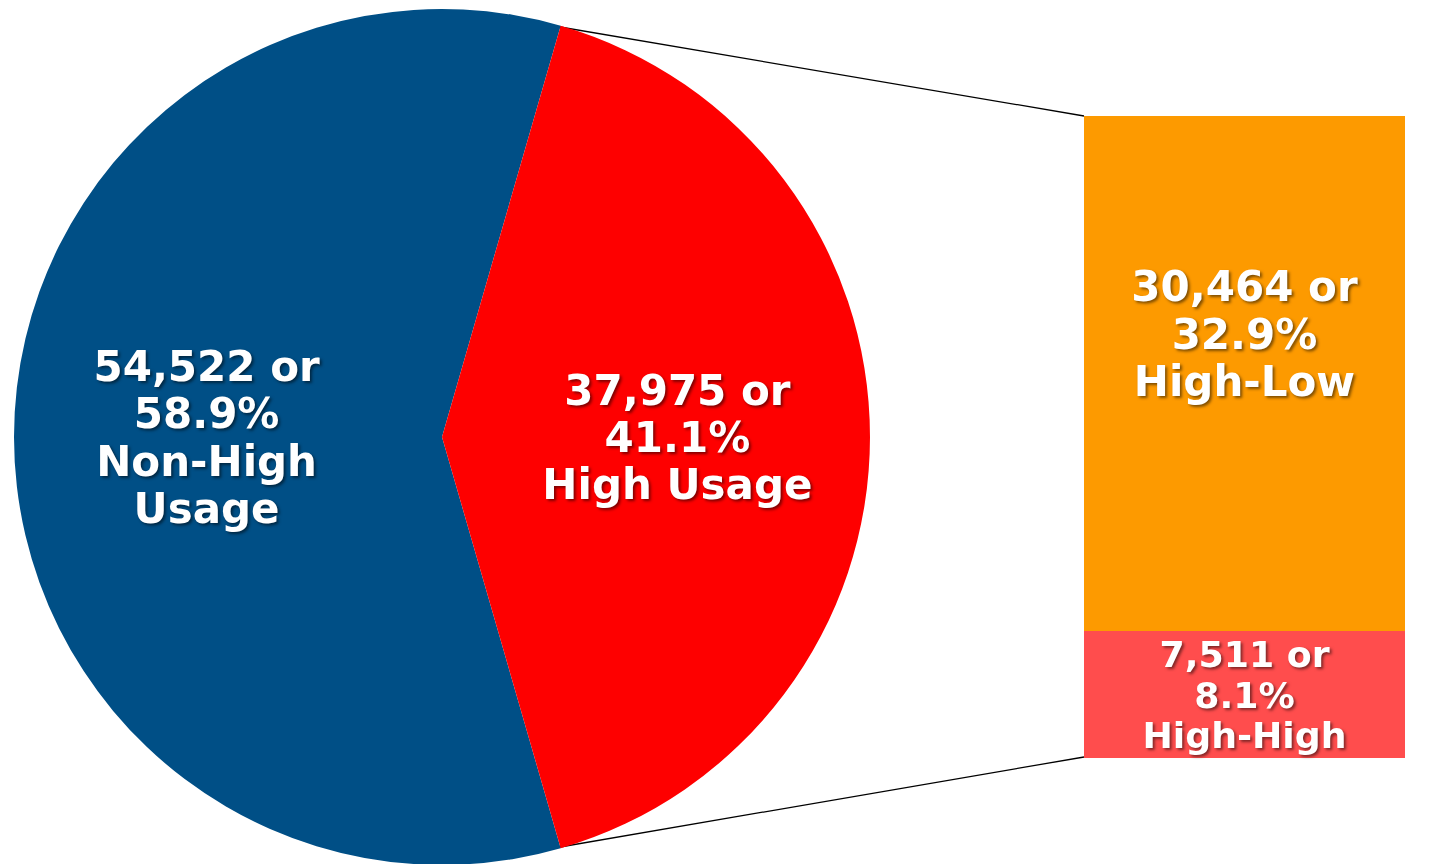 The height and width of the screenshot is (864, 1437). What do you see at coordinates (677, 413) in the screenshot?
I see `data-label: 37,975 or 41.1%` at bounding box center [677, 413].